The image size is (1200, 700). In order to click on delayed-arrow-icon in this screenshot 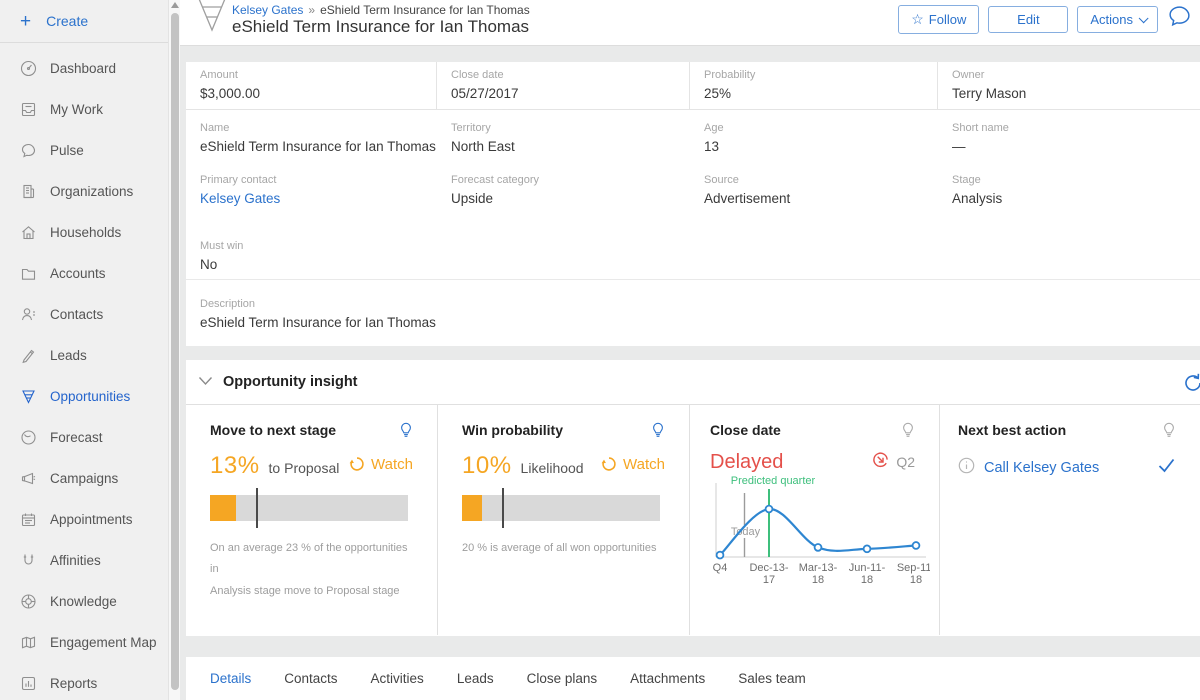, I will do `click(880, 462)`.